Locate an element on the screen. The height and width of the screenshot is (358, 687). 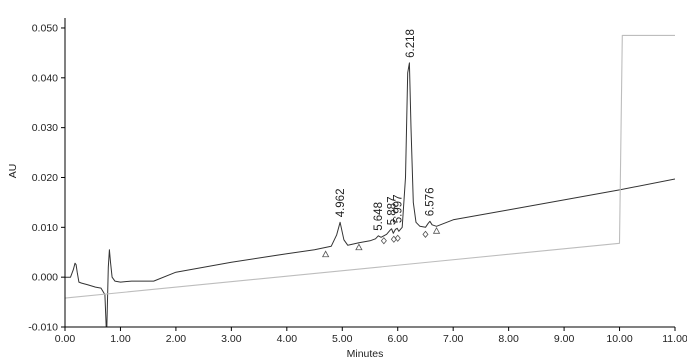
x-axis-title: Minutes is located at coordinates (365, 353).